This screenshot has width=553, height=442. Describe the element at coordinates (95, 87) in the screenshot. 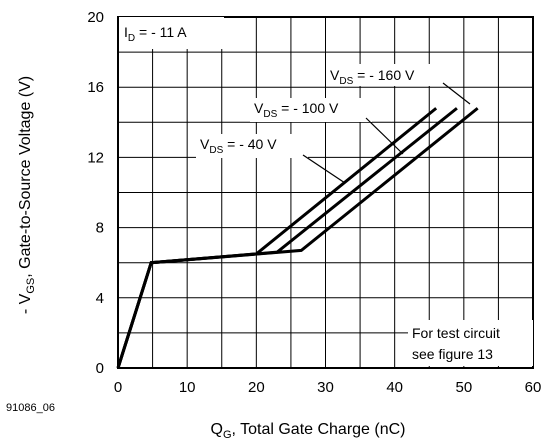

I see `y-tick-label: 16` at that location.